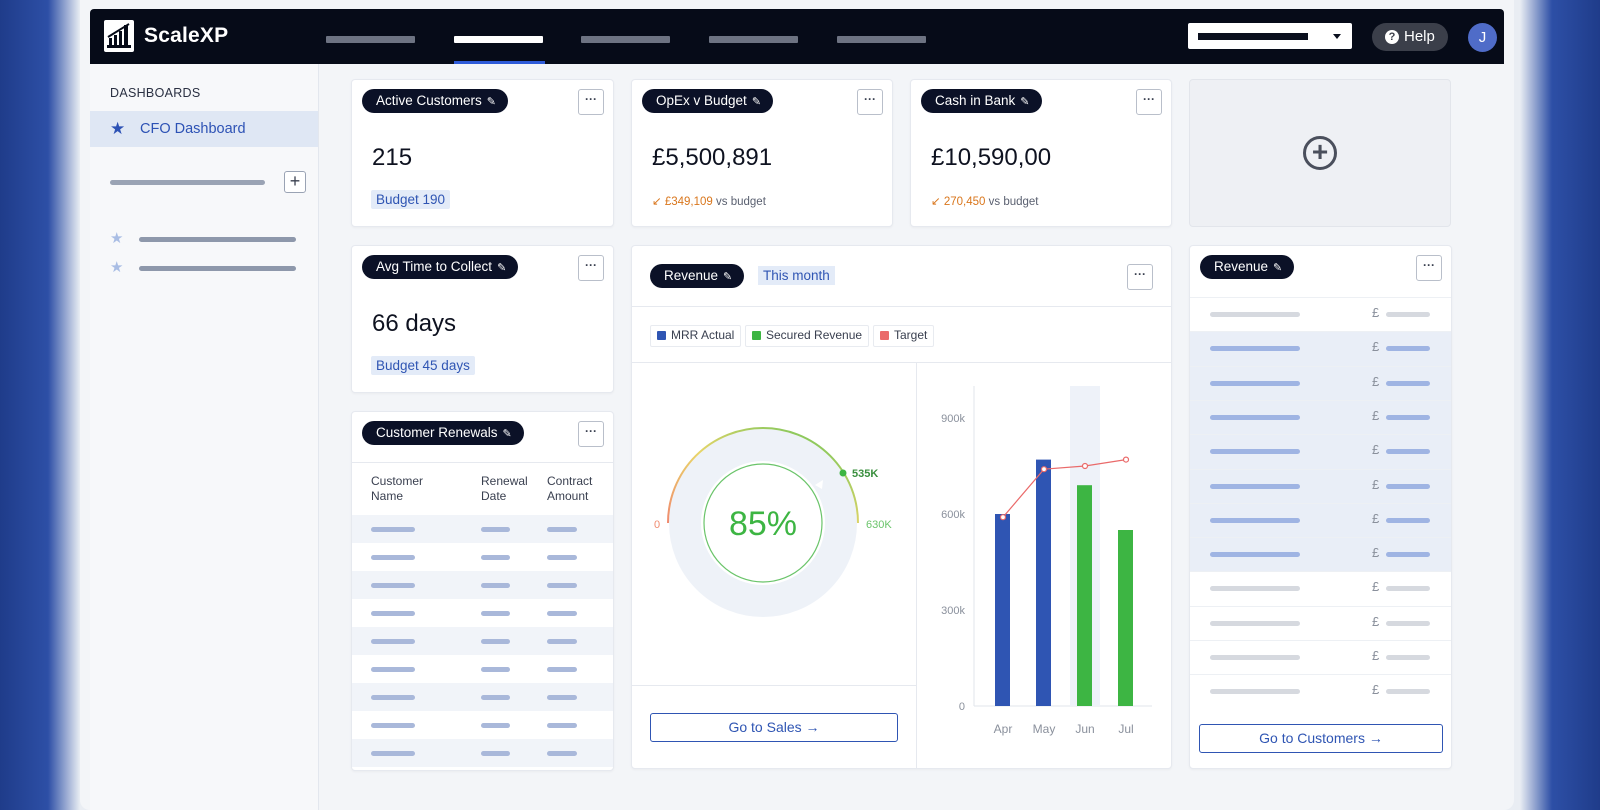 The image size is (1600, 810). What do you see at coordinates (1482, 37) in the screenshot?
I see `avatar: J` at bounding box center [1482, 37].